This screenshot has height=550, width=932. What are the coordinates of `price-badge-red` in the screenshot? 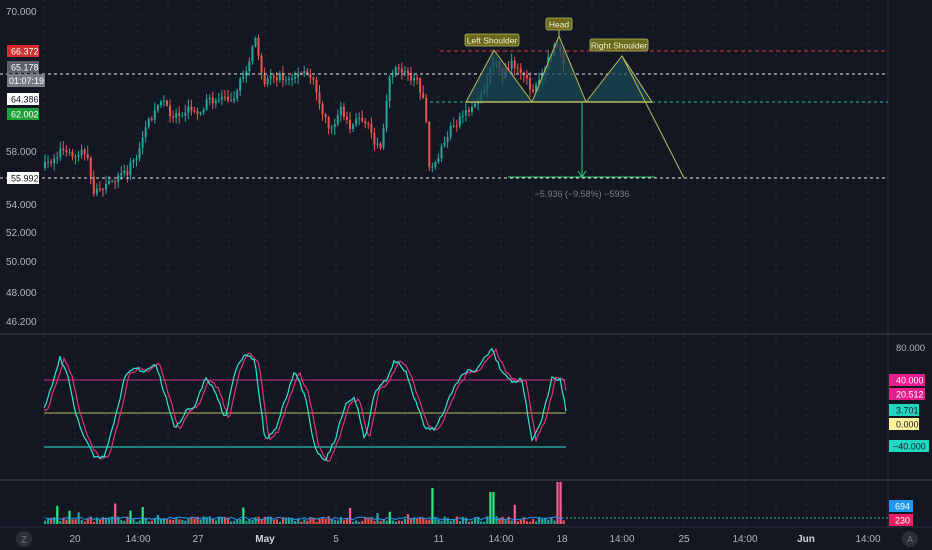 It's located at (23, 51).